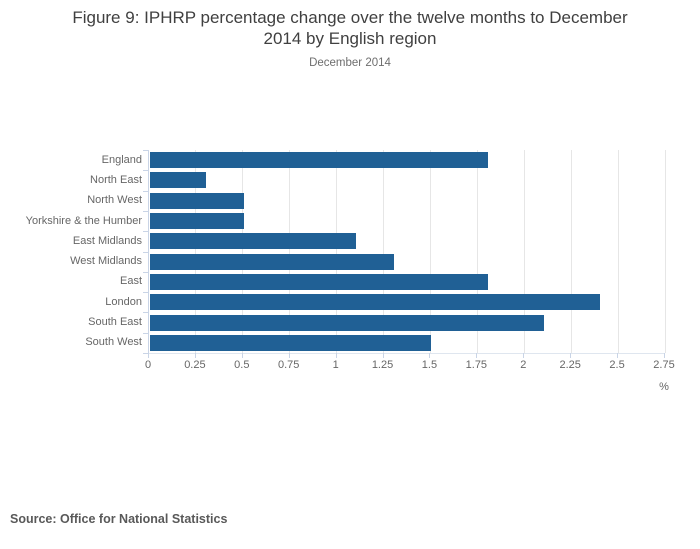  I want to click on x-axis-tick-1.5, so click(430, 355).